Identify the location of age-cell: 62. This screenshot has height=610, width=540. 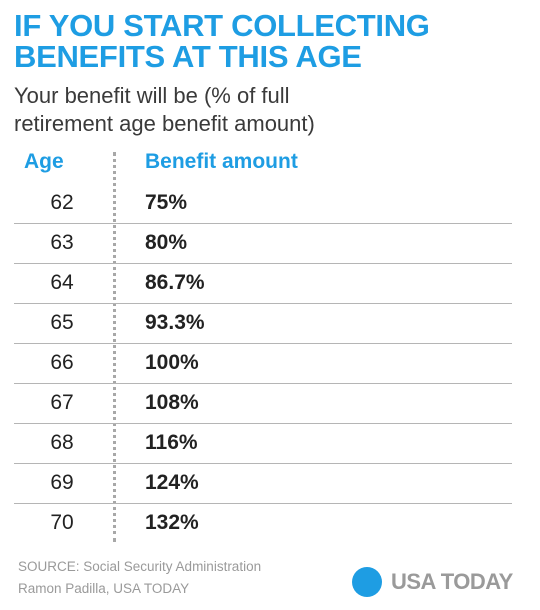
(62, 202).